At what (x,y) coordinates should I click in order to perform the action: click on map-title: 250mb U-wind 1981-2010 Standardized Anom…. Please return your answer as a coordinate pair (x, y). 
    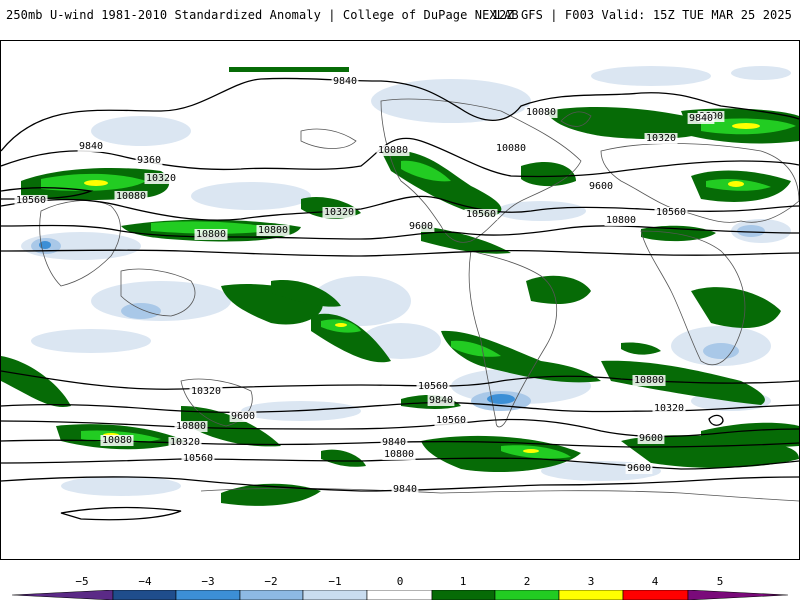
    Looking at the image, I should click on (262, 15).